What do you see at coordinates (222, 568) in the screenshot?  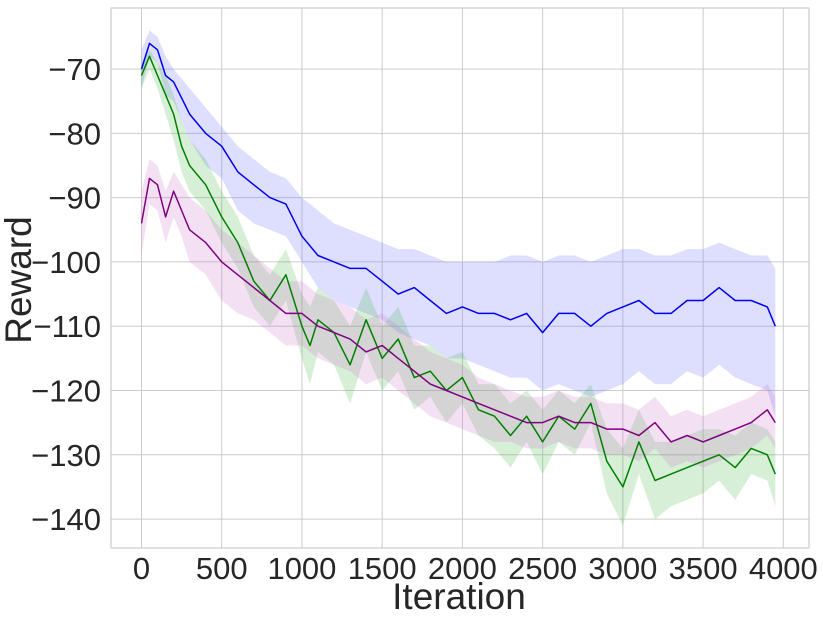 I see `x-tick-label: 500` at bounding box center [222, 568].